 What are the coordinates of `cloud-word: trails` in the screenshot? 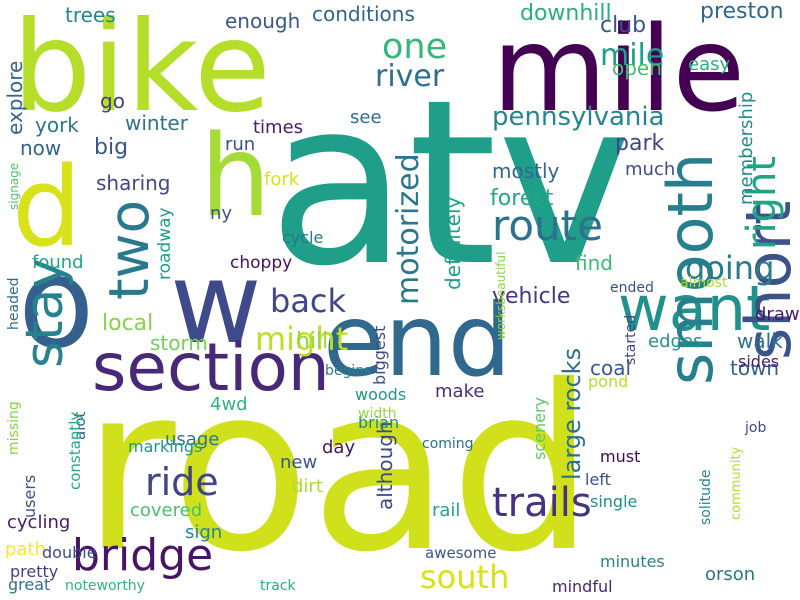 It's located at (542, 503).